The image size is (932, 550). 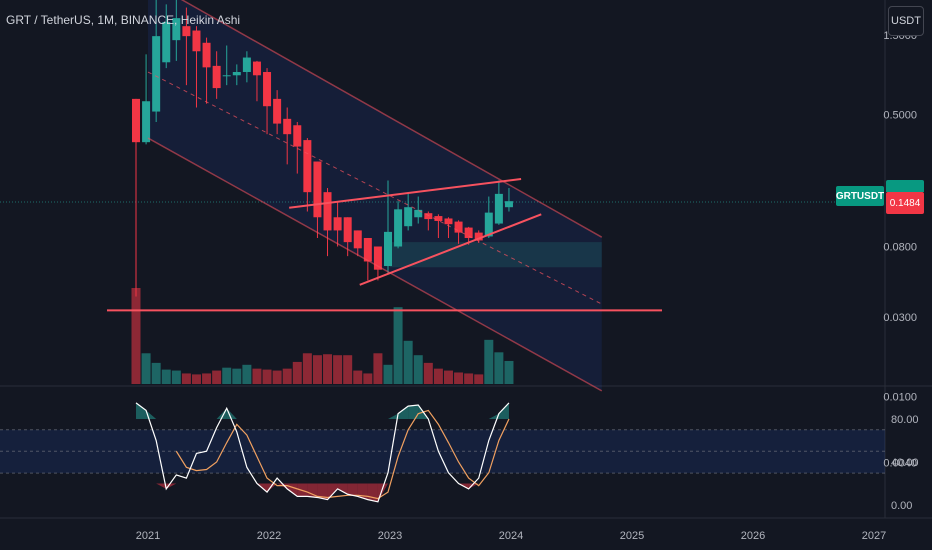 I want to click on time-tick-label: 2024, so click(x=511, y=536).